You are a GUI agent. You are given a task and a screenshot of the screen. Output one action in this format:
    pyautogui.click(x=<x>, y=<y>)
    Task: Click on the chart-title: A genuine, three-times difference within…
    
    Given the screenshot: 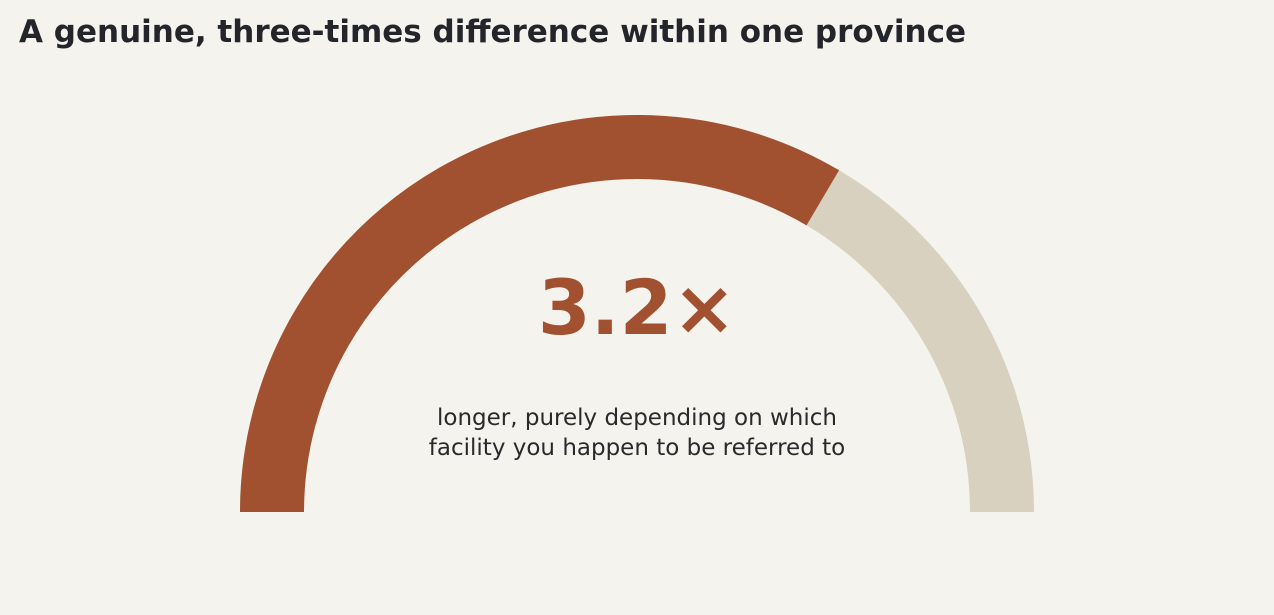 What is the action you would take?
    pyautogui.click(x=492, y=32)
    